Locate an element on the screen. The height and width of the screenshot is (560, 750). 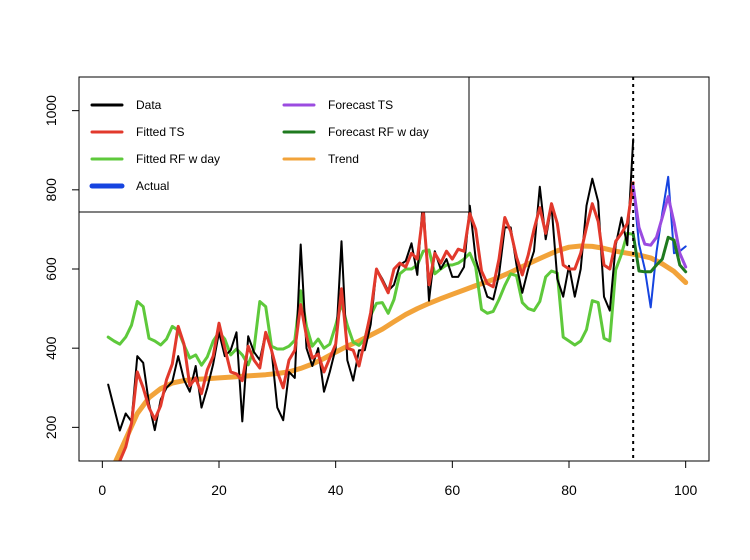
legend-label-fitted-rf-w-day: Fitted RF w day is located at coordinates (178, 159).